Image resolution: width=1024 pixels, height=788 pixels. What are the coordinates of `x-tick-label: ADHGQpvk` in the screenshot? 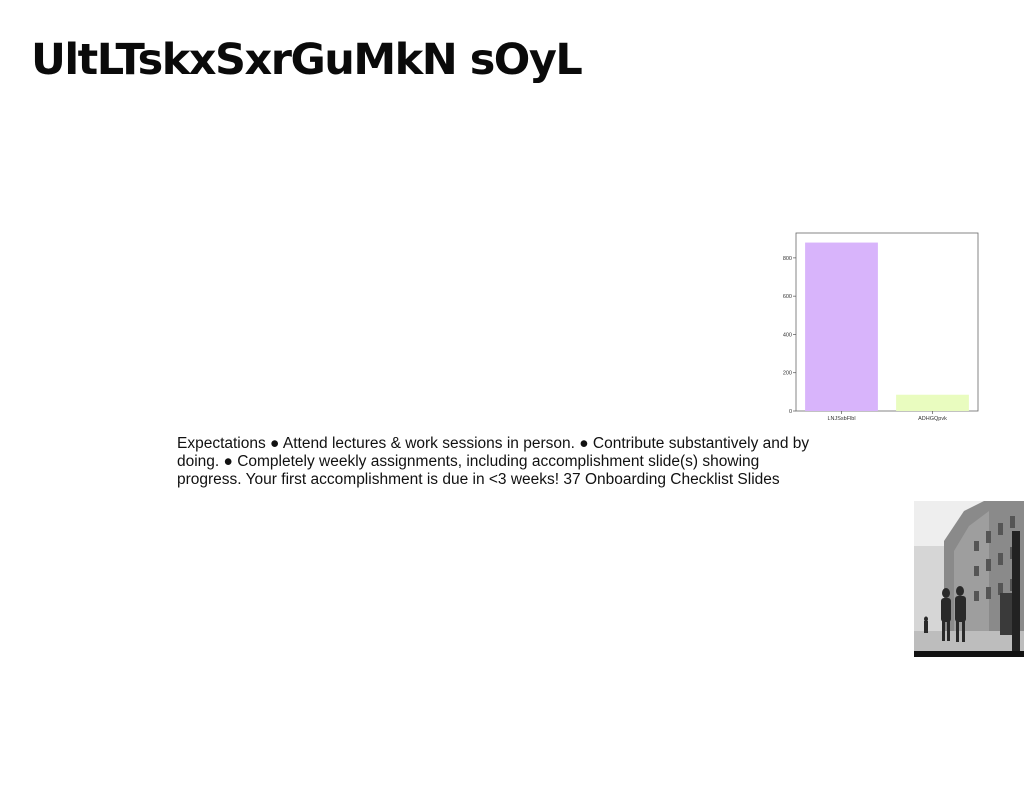 It's located at (932, 419).